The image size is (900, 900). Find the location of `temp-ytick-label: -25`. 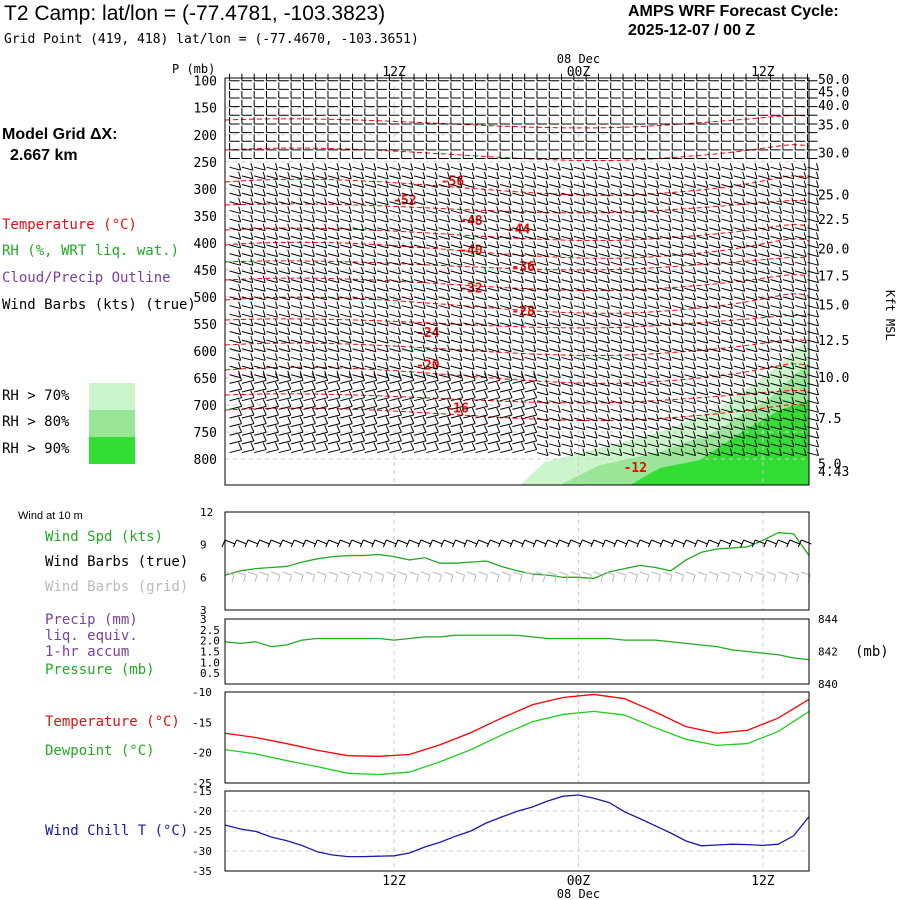

temp-ytick-label: -25 is located at coordinates (202, 783).